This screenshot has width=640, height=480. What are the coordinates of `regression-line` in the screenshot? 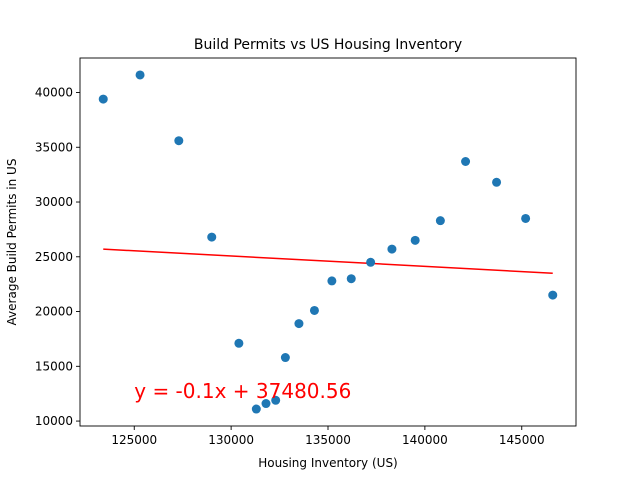 It's located at (328, 261).